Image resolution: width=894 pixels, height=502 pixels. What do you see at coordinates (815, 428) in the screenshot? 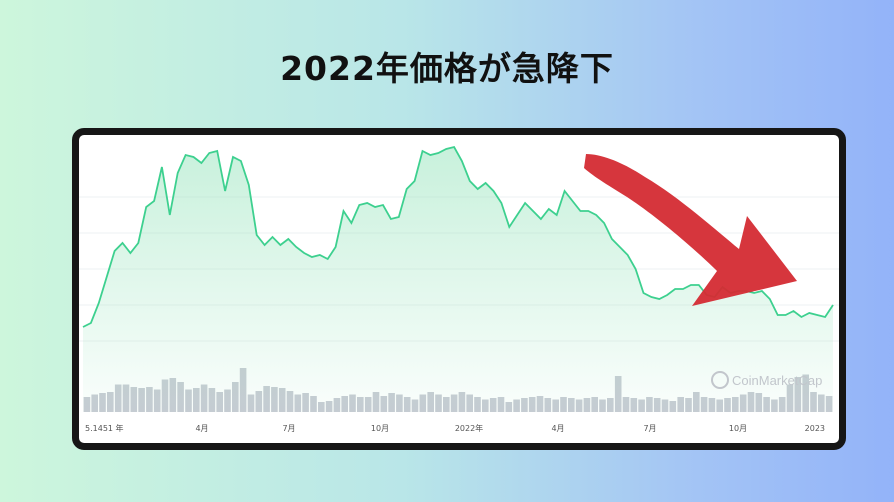
I see `x-tick-label: 2023` at bounding box center [815, 428].